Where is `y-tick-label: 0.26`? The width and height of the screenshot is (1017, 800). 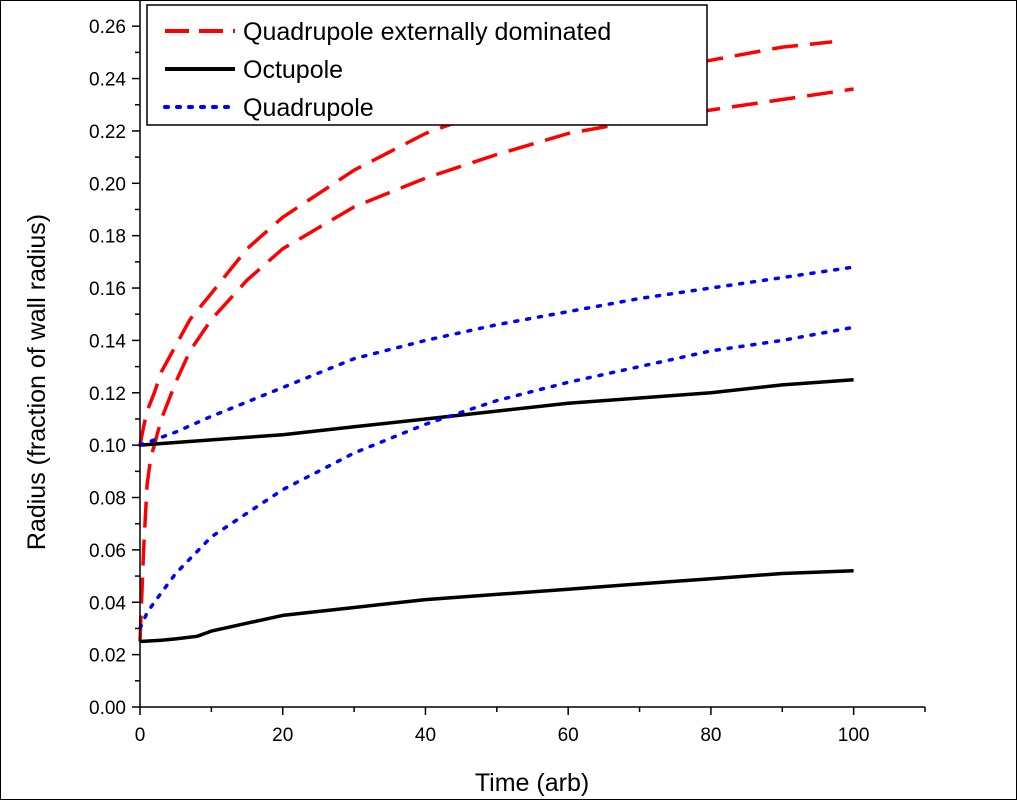
y-tick-label: 0.26 is located at coordinates (107, 27).